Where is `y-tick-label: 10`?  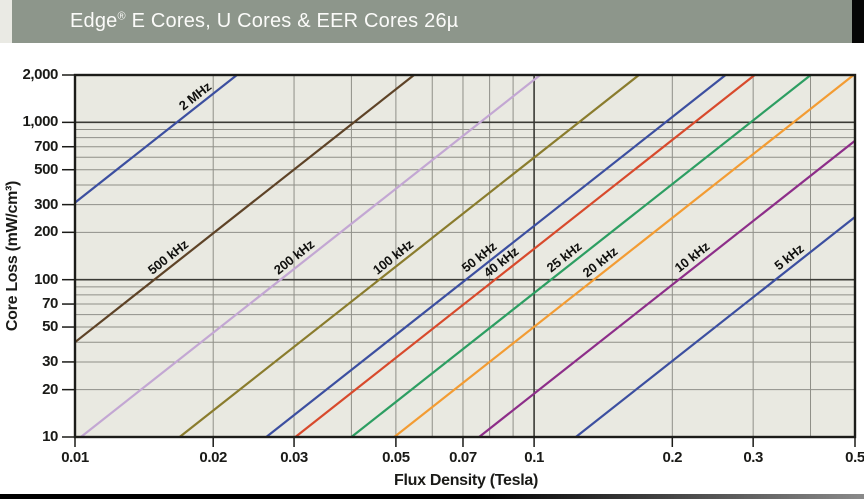
y-tick-label: 10 is located at coordinates (50, 436).